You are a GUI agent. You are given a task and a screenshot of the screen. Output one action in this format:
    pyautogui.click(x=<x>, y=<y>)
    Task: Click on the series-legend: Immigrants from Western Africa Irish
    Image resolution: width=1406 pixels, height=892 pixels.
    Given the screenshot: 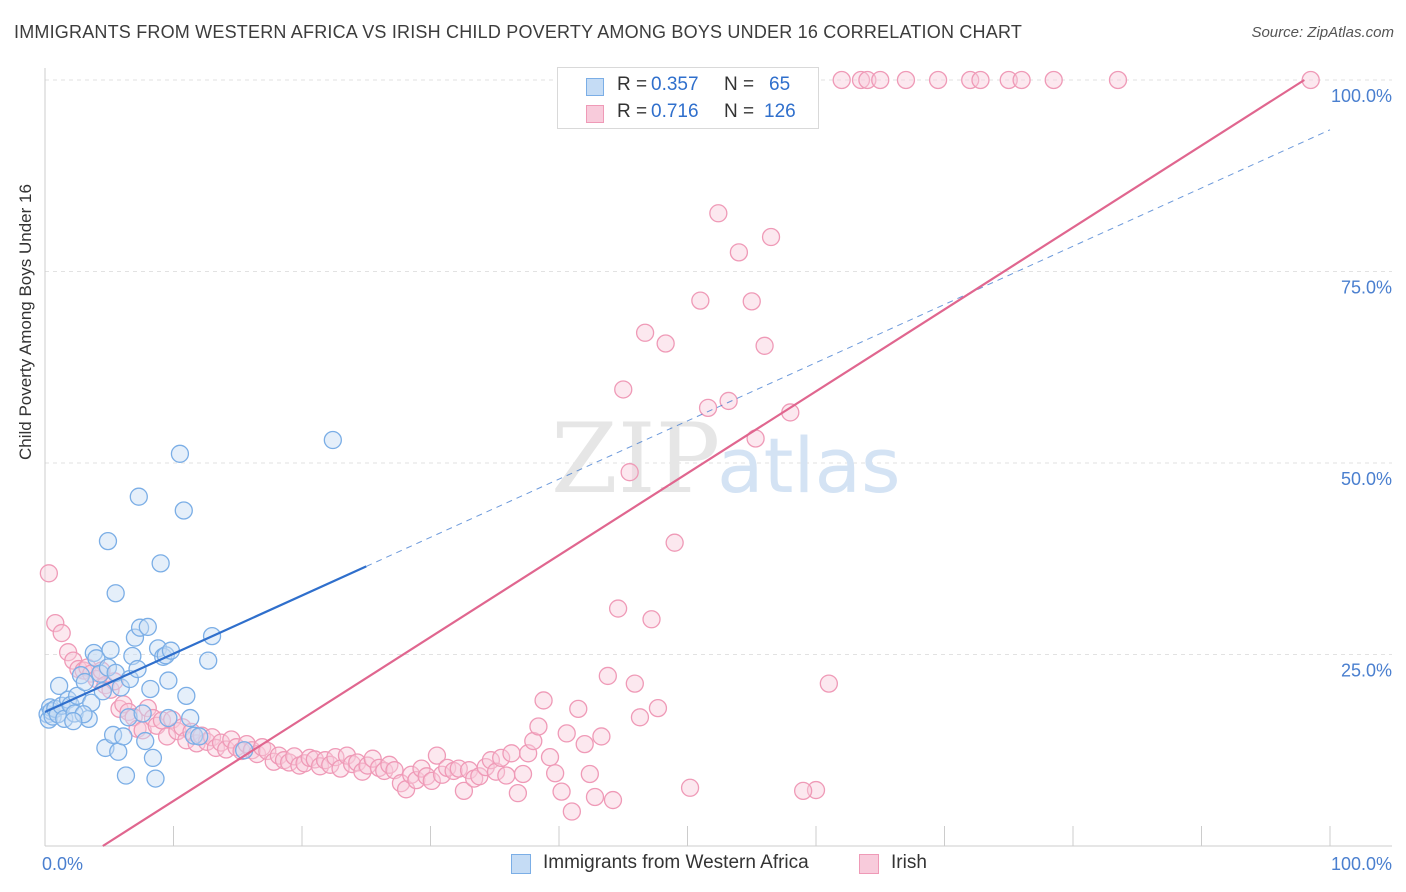 What is the action you would take?
    pyautogui.click(x=703, y=865)
    